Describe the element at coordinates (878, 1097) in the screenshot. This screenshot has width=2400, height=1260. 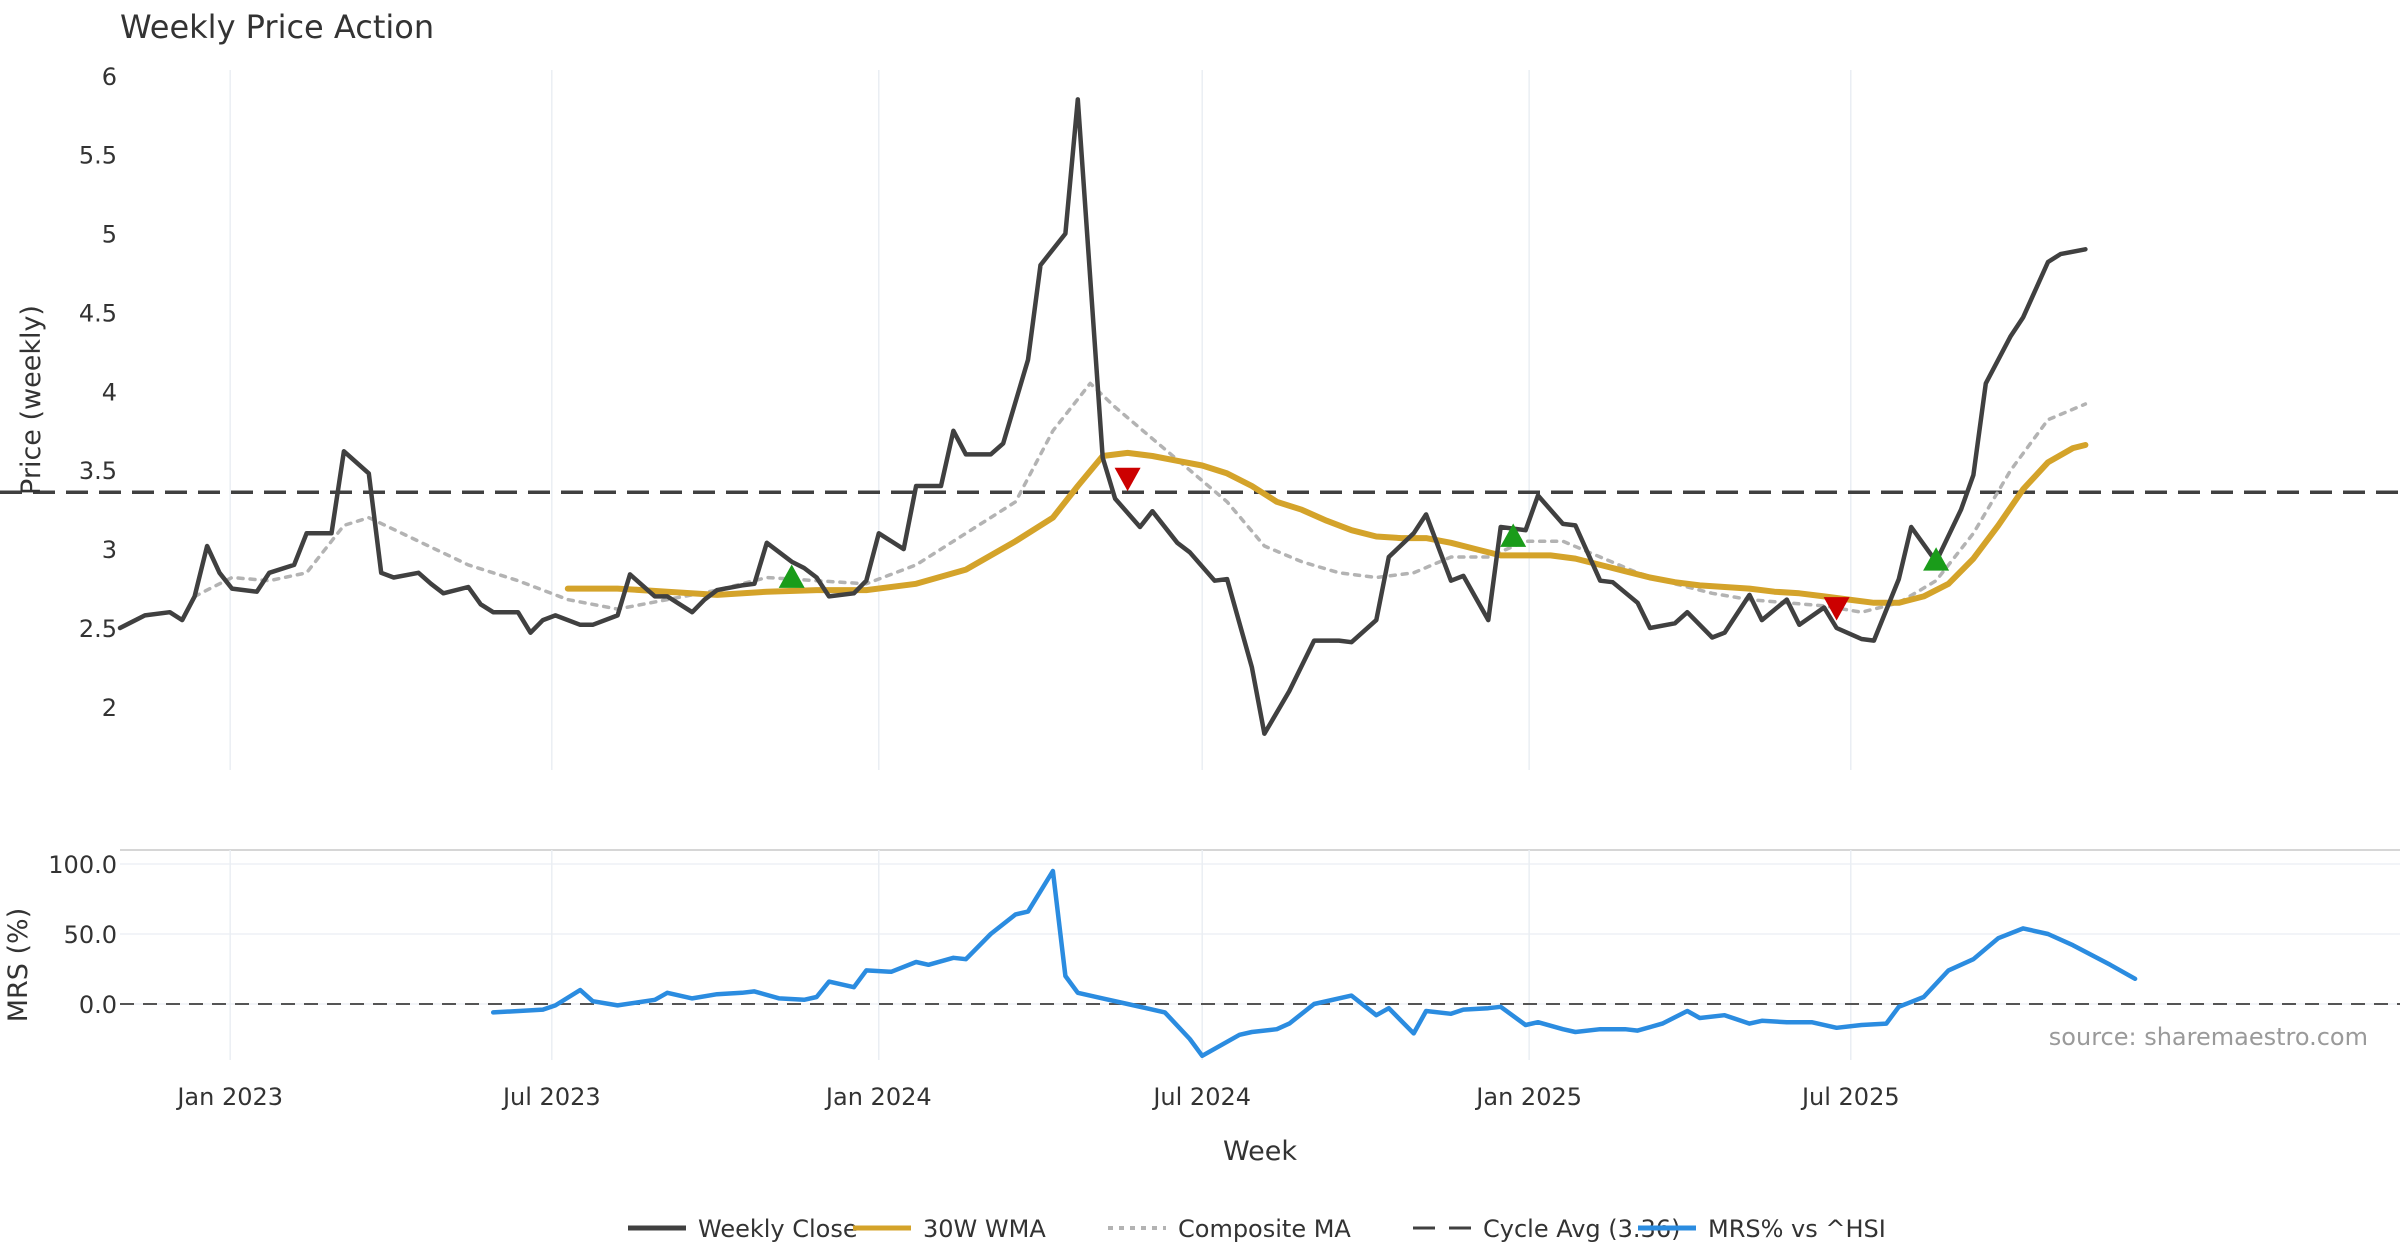
I see `x-tick-label: Jan 2024` at that location.